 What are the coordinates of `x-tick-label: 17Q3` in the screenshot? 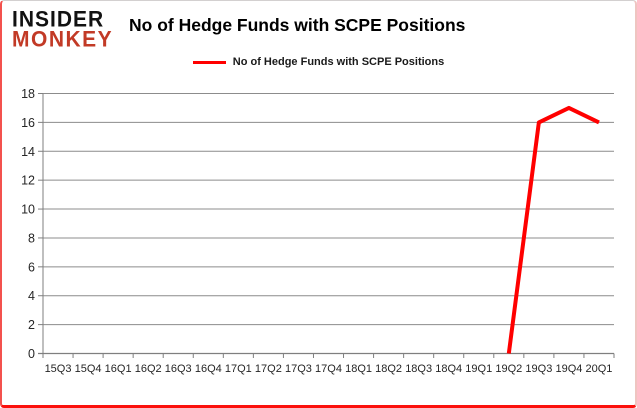 It's located at (298, 369).